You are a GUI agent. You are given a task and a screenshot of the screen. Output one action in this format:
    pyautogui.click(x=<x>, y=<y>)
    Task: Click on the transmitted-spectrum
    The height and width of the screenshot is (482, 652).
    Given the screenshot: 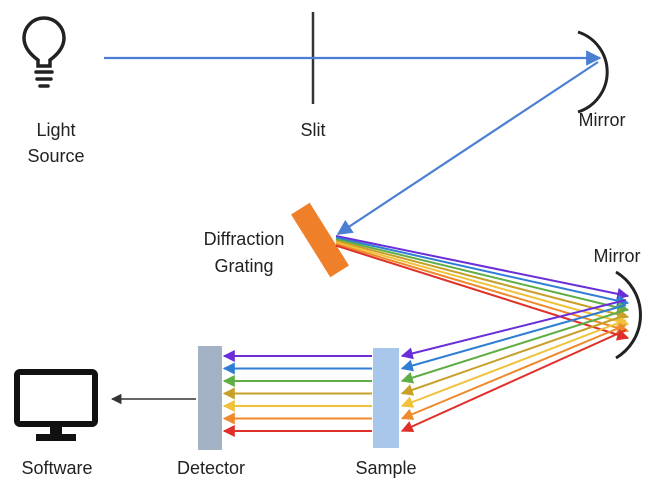 What is the action you would take?
    pyautogui.click(x=297, y=393)
    